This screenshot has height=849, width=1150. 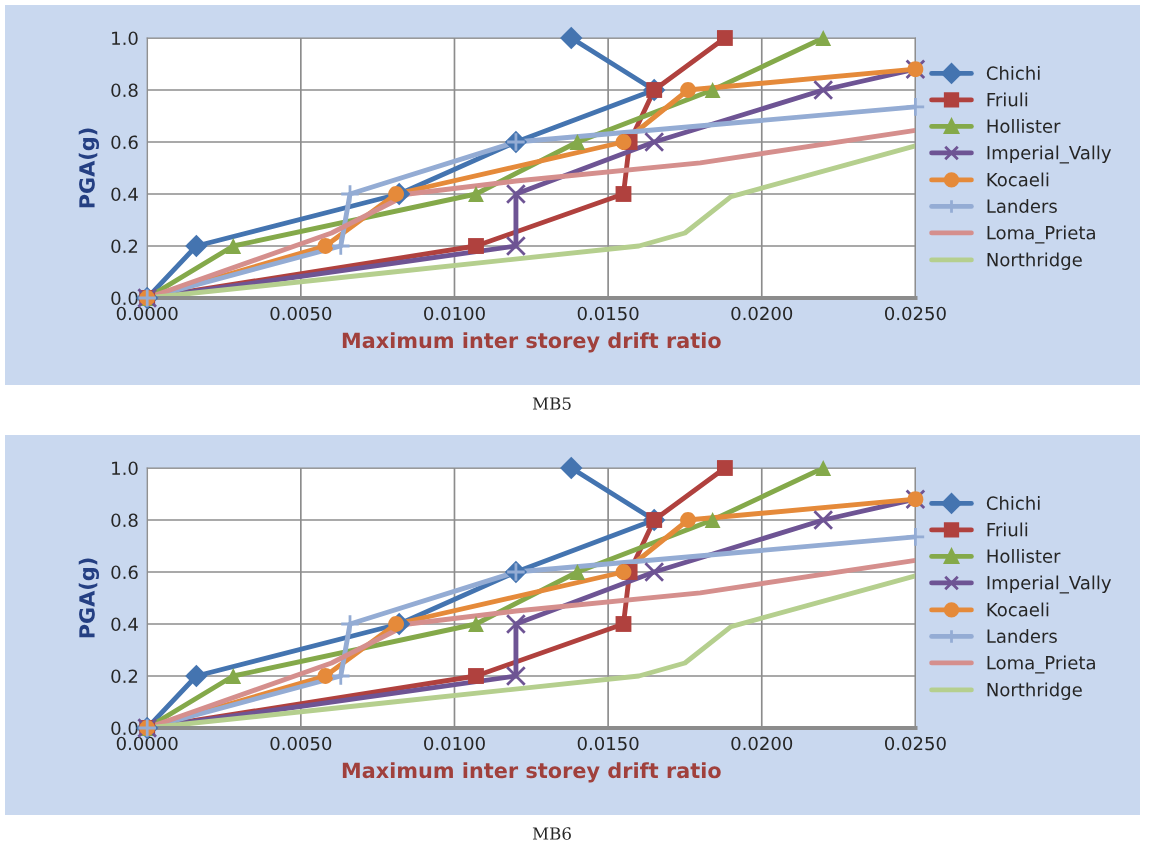 I want to click on text: MB6, so click(x=551, y=833).